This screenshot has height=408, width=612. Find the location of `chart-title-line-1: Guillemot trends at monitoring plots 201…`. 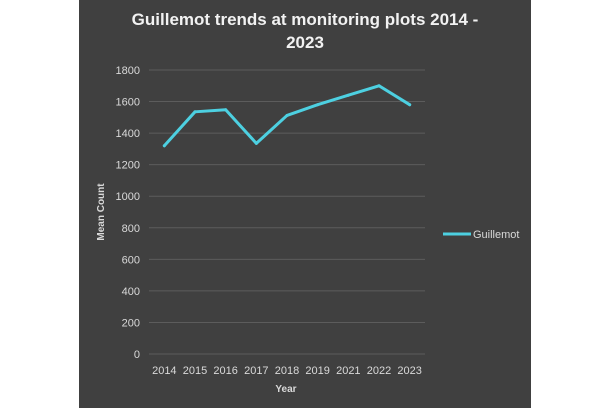

chart-title-line-1: Guillemot trends at monitoring plots 201… is located at coordinates (305, 19).